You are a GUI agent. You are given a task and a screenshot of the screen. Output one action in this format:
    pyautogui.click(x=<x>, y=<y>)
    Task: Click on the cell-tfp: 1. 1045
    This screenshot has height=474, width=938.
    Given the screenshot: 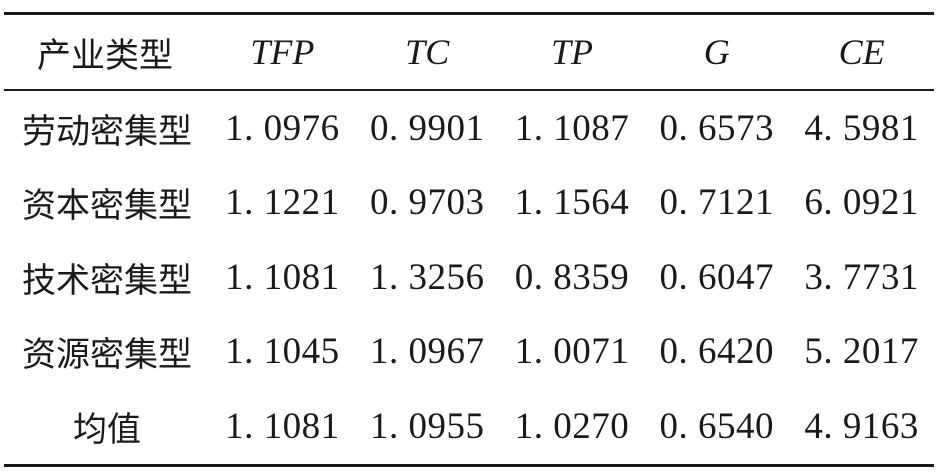 What is the action you would take?
    pyautogui.click(x=282, y=352)
    